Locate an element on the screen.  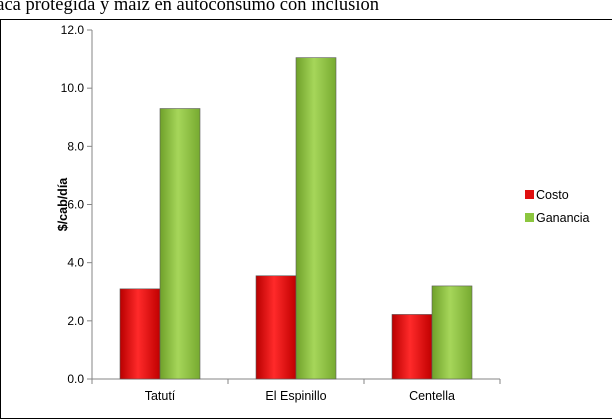
y-axis-title: $/cab/día is located at coordinates (63, 204).